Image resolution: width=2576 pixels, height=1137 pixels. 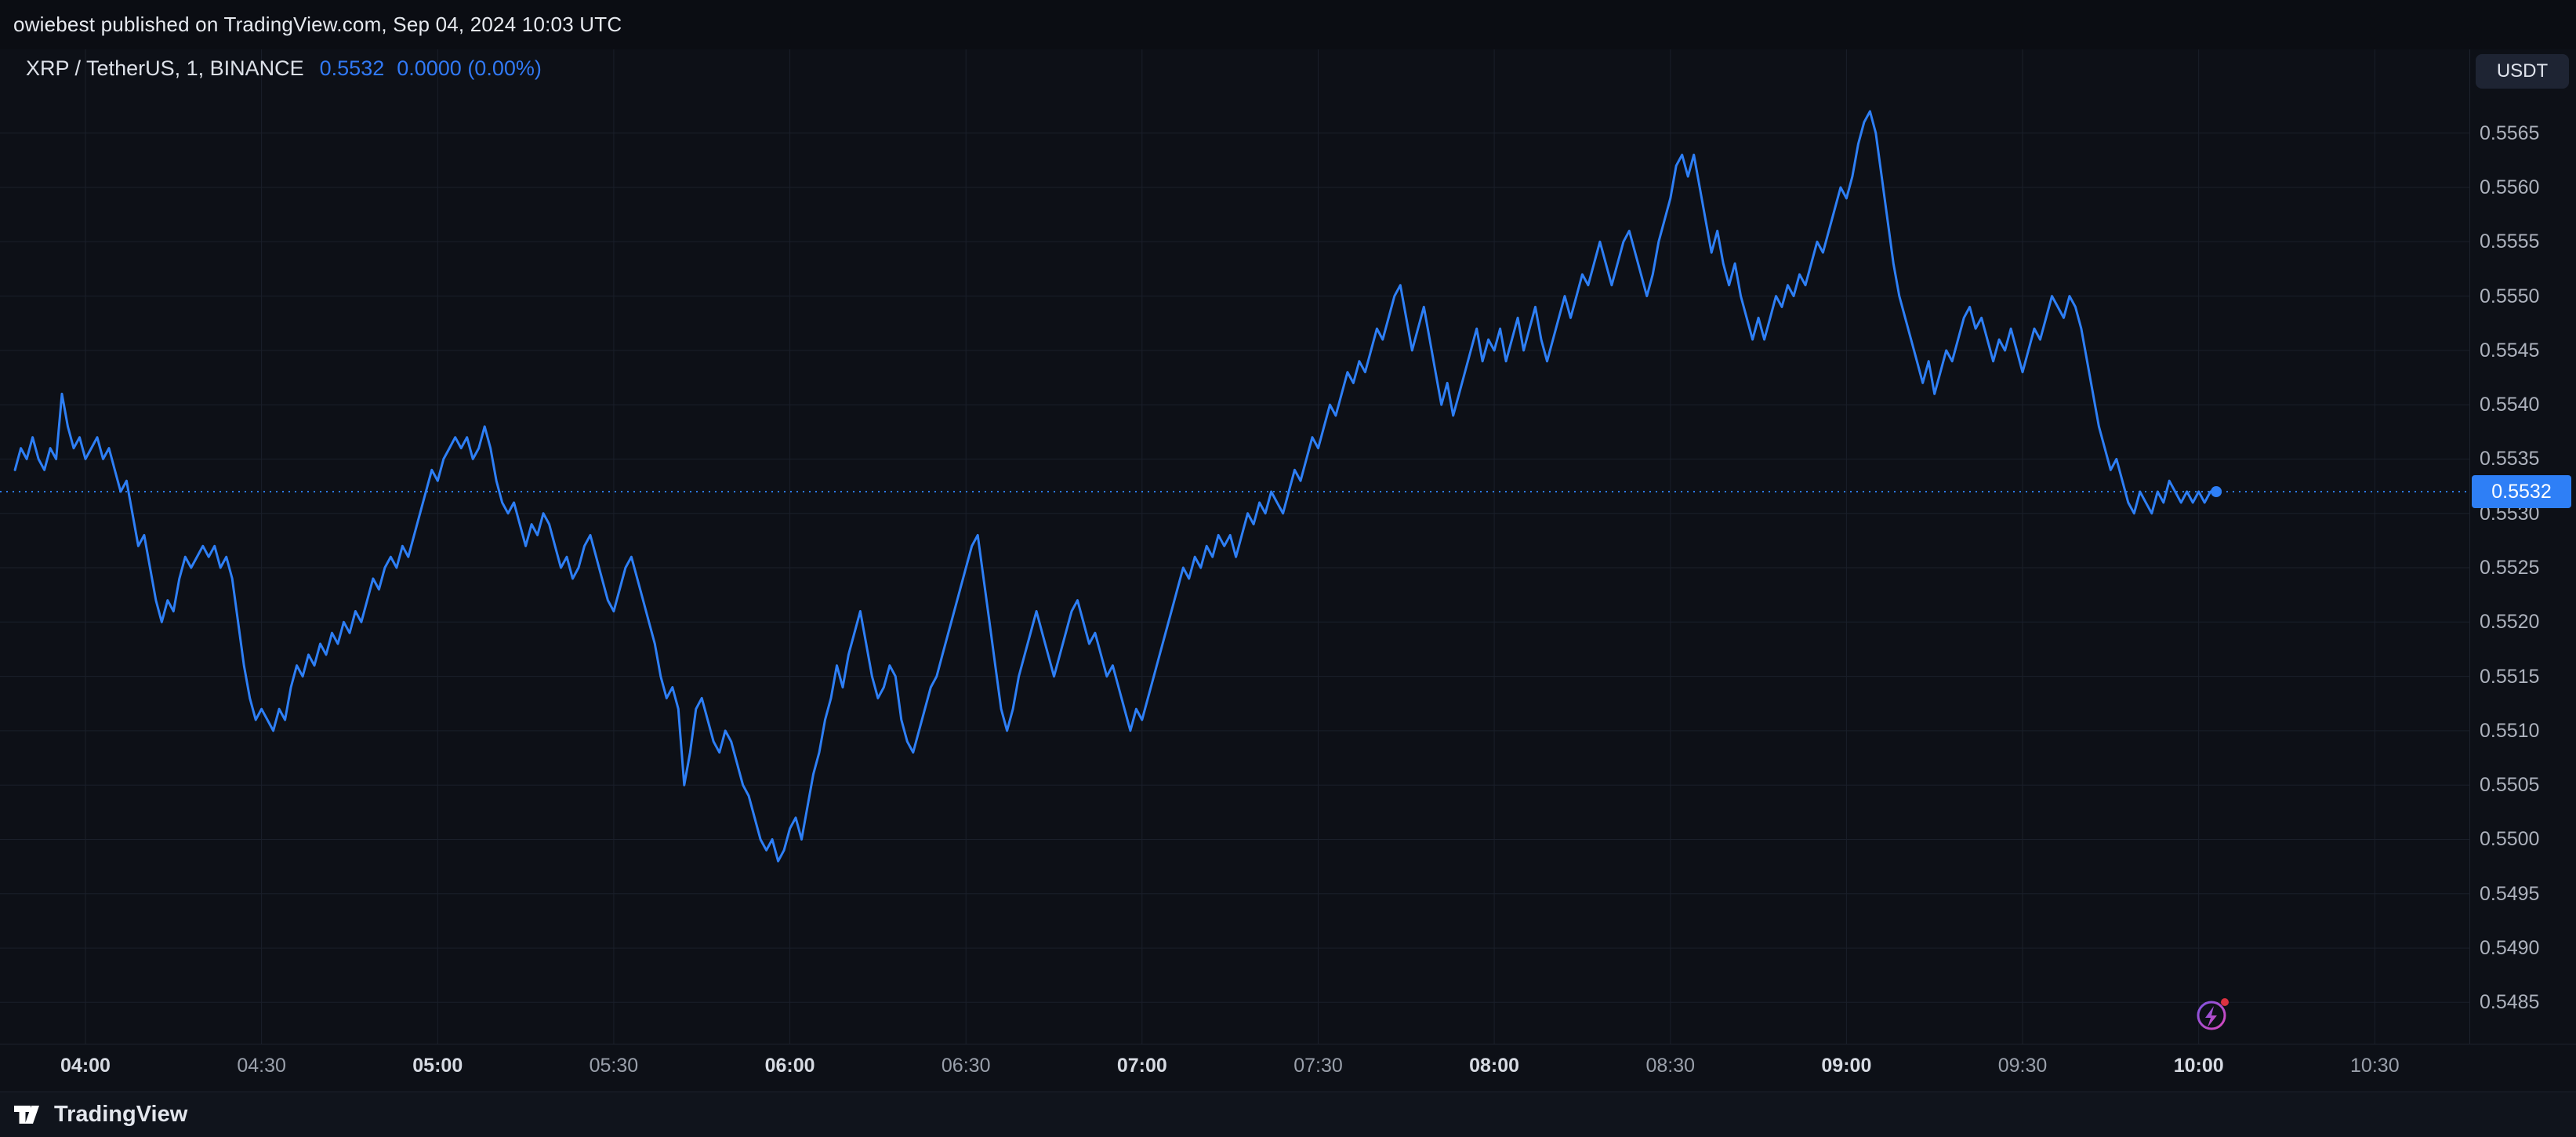 I want to click on last-price-badge: 0.5532, so click(x=2522, y=492).